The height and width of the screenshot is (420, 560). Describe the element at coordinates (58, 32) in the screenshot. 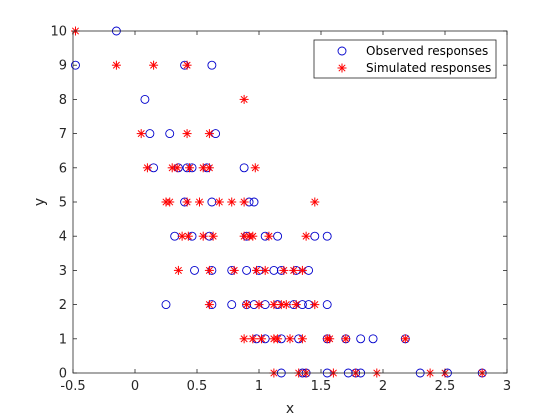

I see `y-tick-label: 10` at that location.